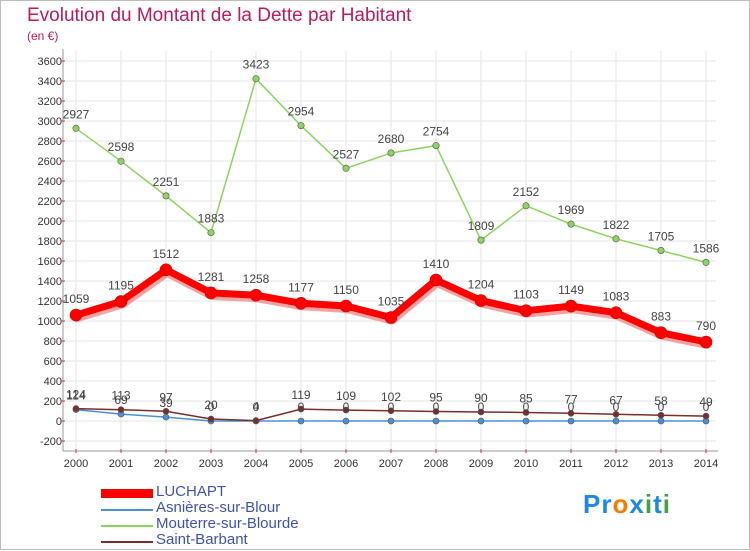 The width and height of the screenshot is (750, 551). What do you see at coordinates (481, 226) in the screenshot?
I see `data-label: 1809` at bounding box center [481, 226].